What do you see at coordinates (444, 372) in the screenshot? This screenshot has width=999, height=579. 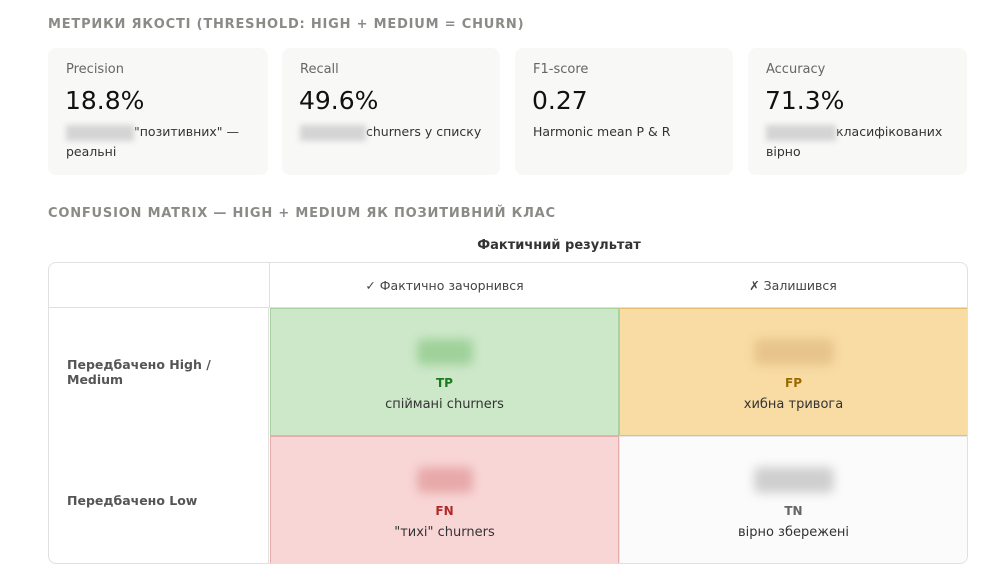 I see `matrix-cell: TP спіймані churners` at bounding box center [444, 372].